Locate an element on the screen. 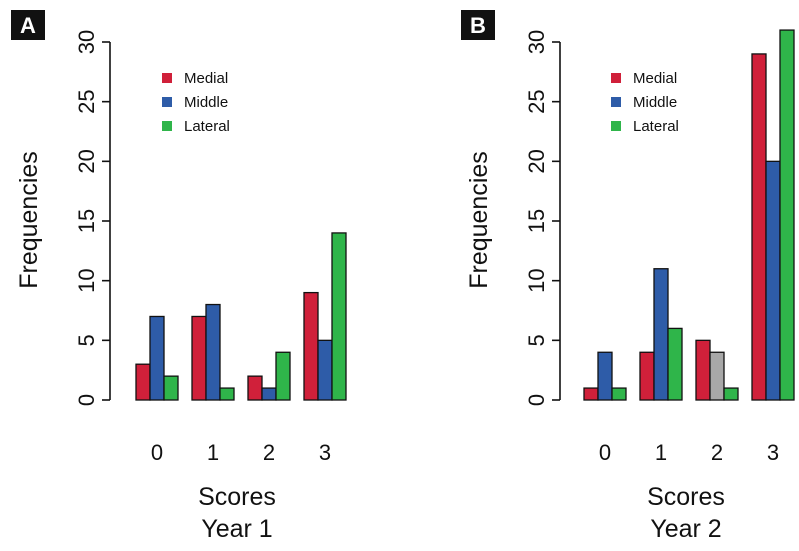 The width and height of the screenshot is (799, 551). panel-b-legend: Medial Middle Lateral is located at coordinates (645, 102).